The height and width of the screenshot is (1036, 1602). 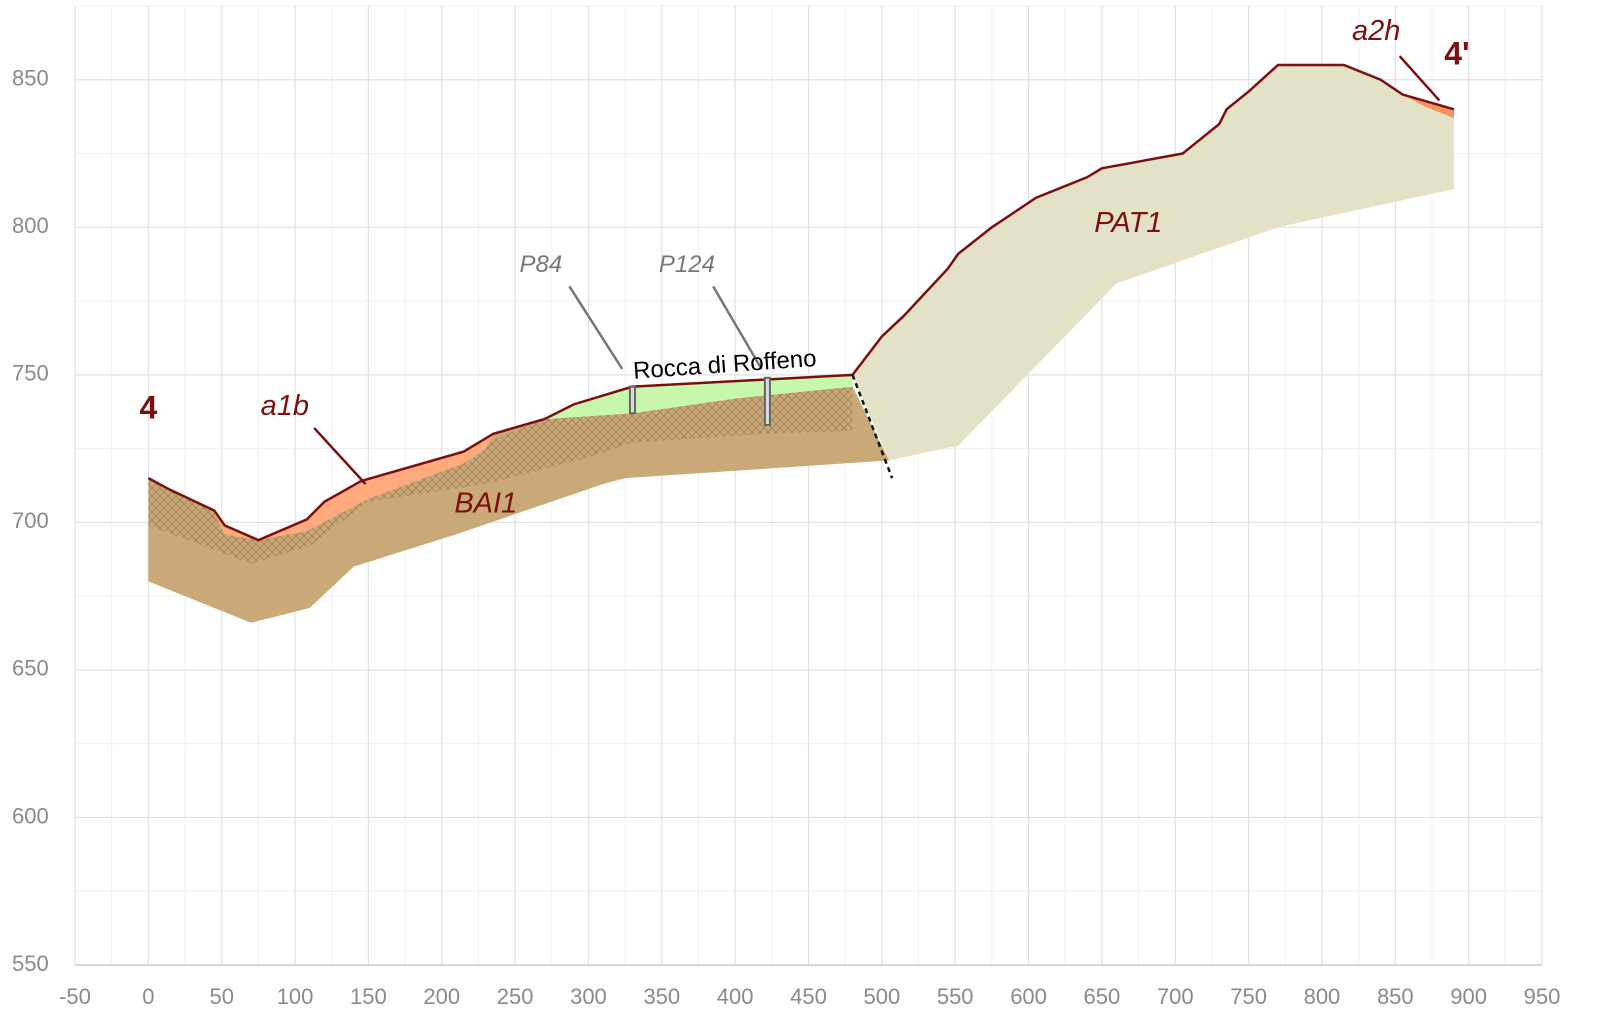 I want to click on x-tick-label: 200, so click(x=441, y=996).